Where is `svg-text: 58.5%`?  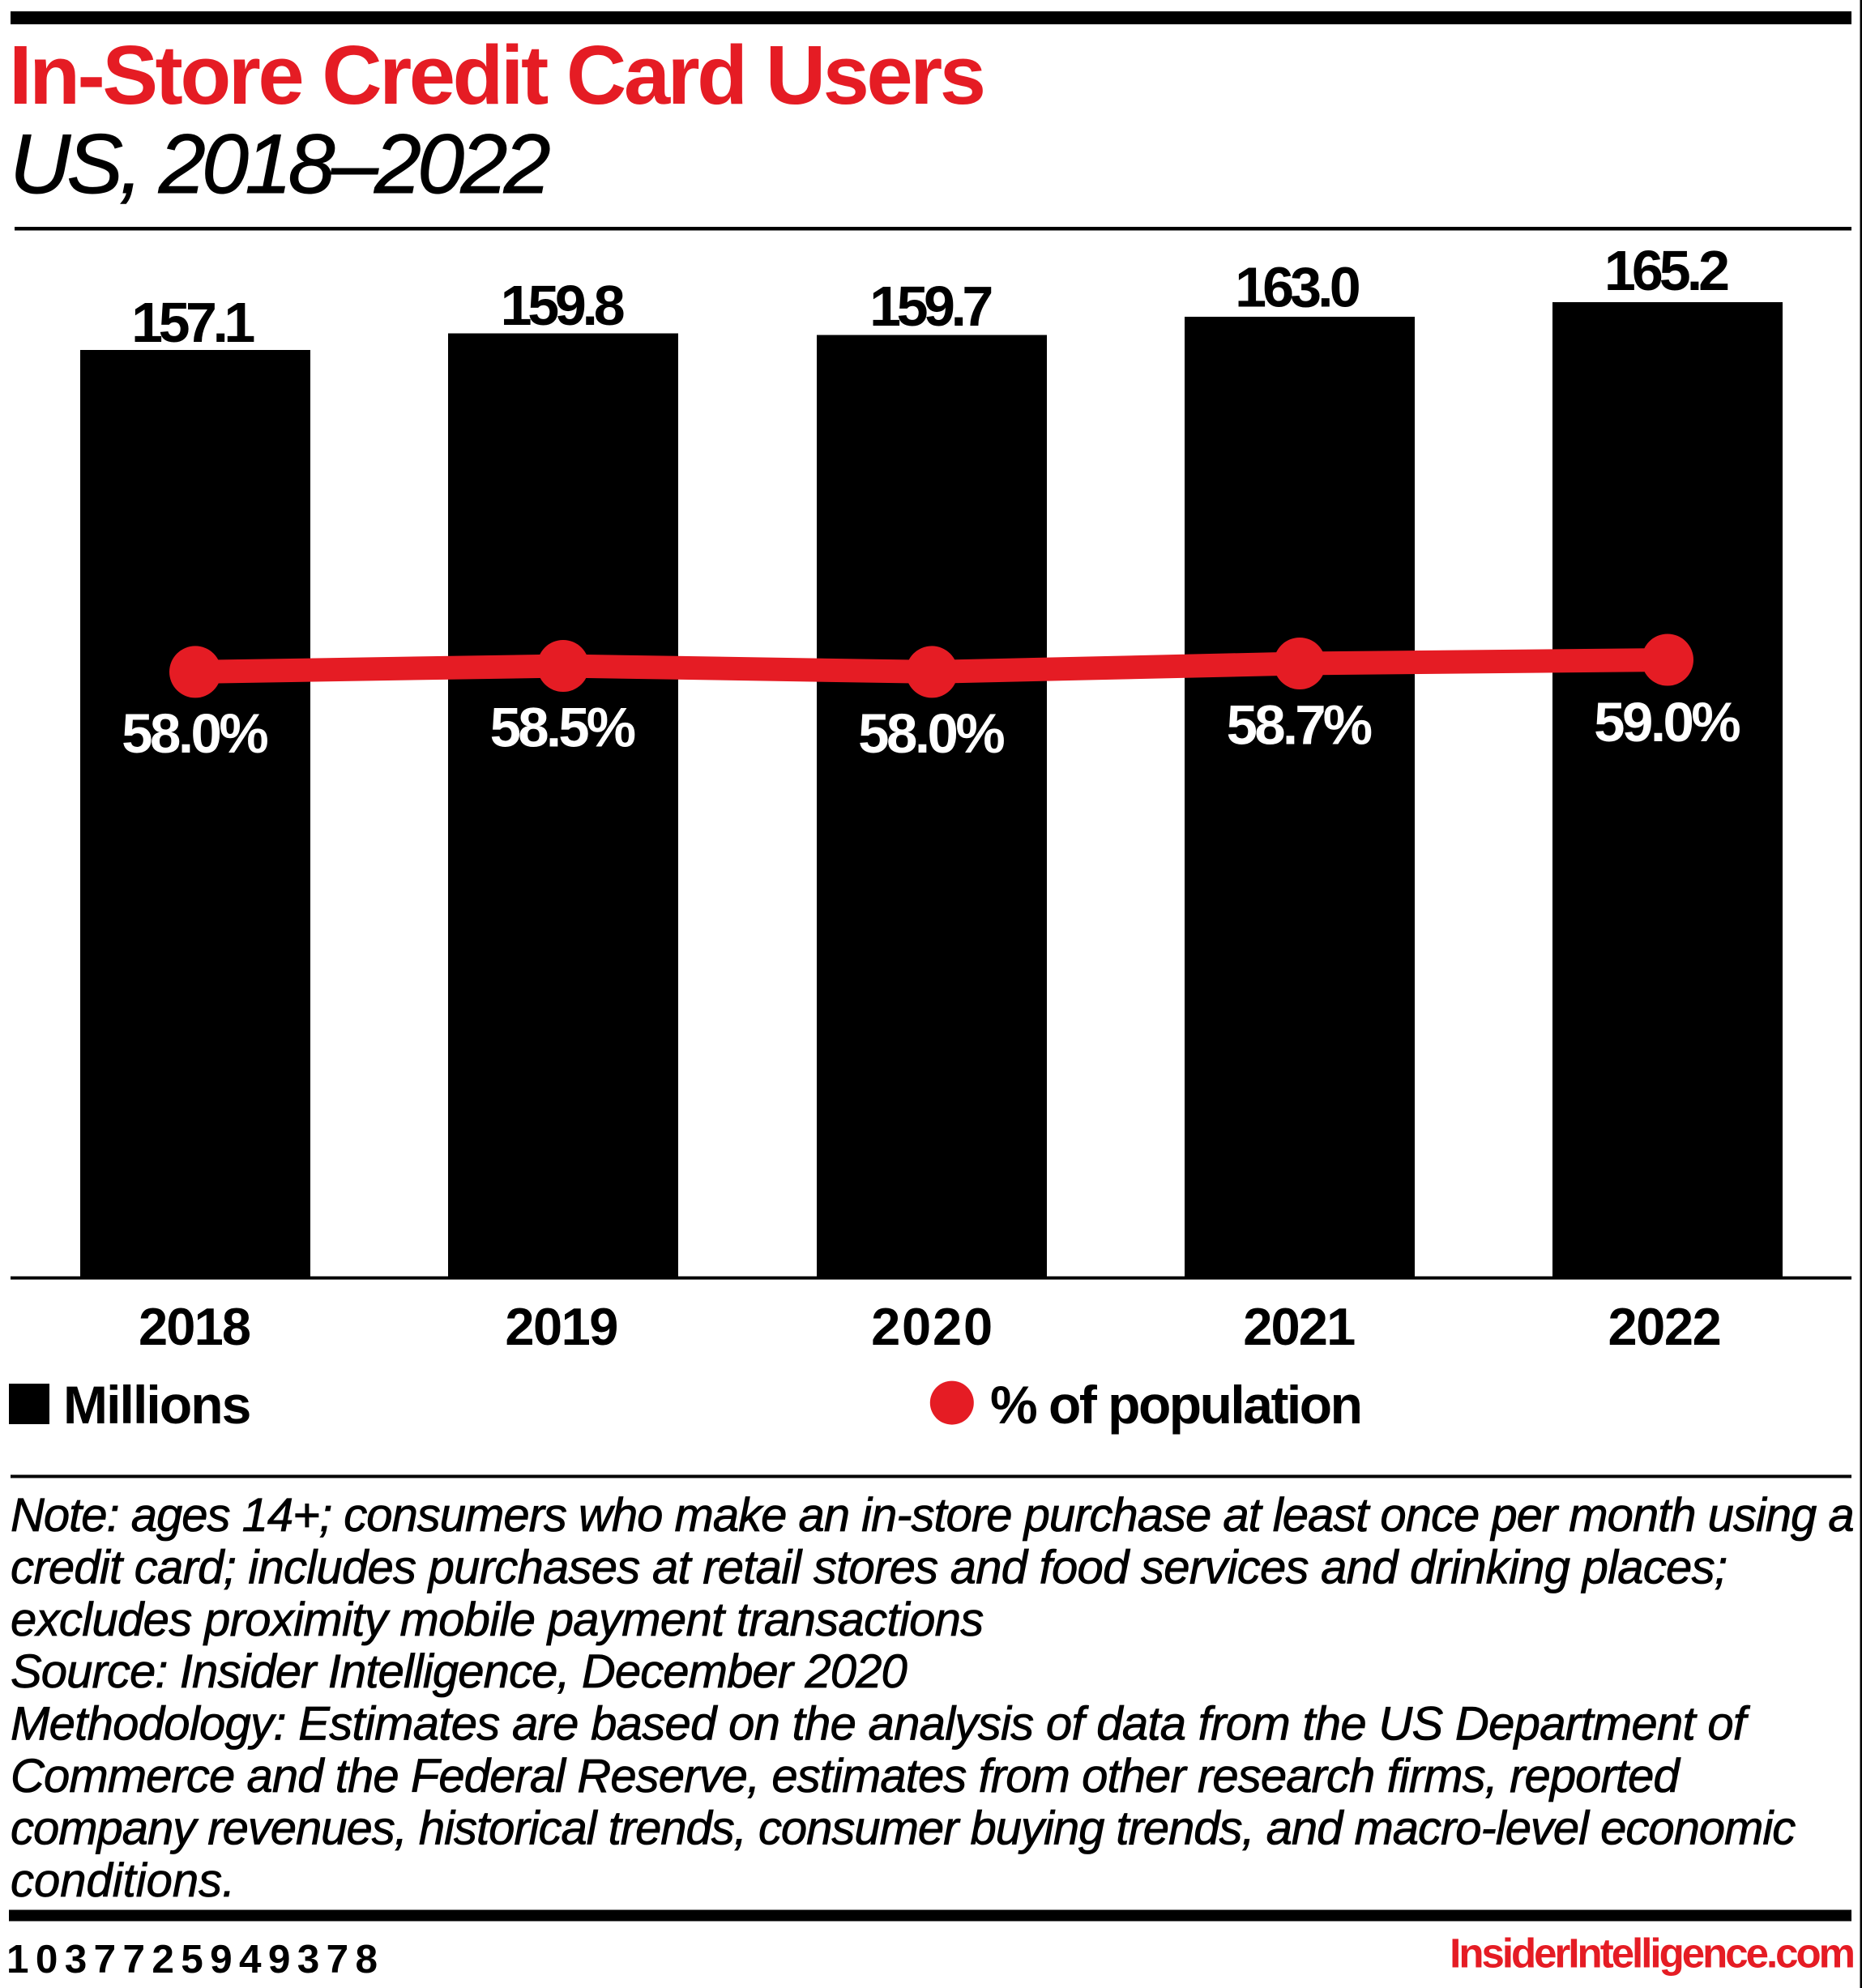
svg-text: 58.5% is located at coordinates (562, 728).